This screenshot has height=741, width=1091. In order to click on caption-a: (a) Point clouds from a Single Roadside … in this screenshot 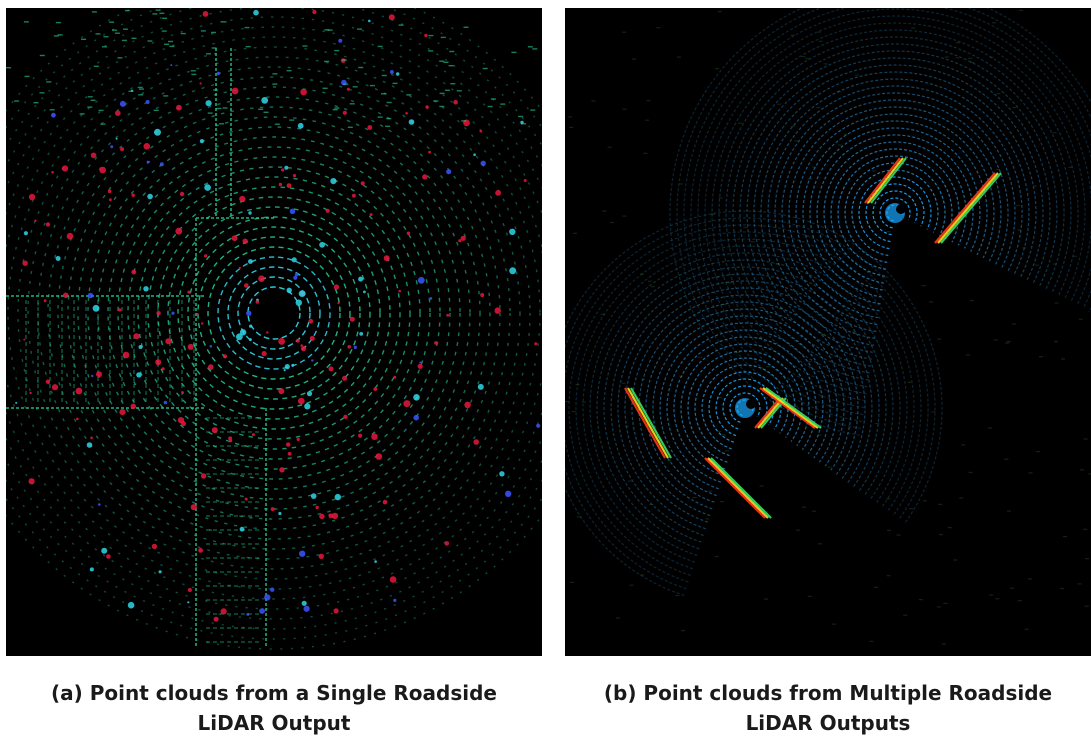, I will do `click(274, 708)`.